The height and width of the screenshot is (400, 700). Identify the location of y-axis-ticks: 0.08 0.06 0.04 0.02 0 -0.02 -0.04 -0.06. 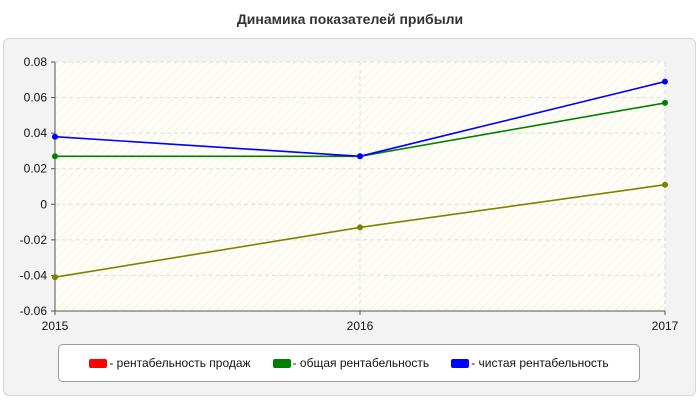
(37, 186).